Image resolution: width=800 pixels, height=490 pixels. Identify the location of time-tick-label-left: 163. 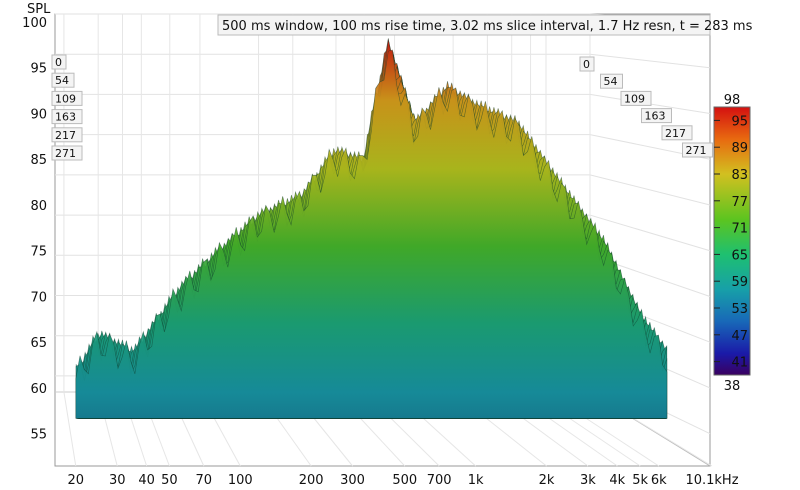
(65, 117).